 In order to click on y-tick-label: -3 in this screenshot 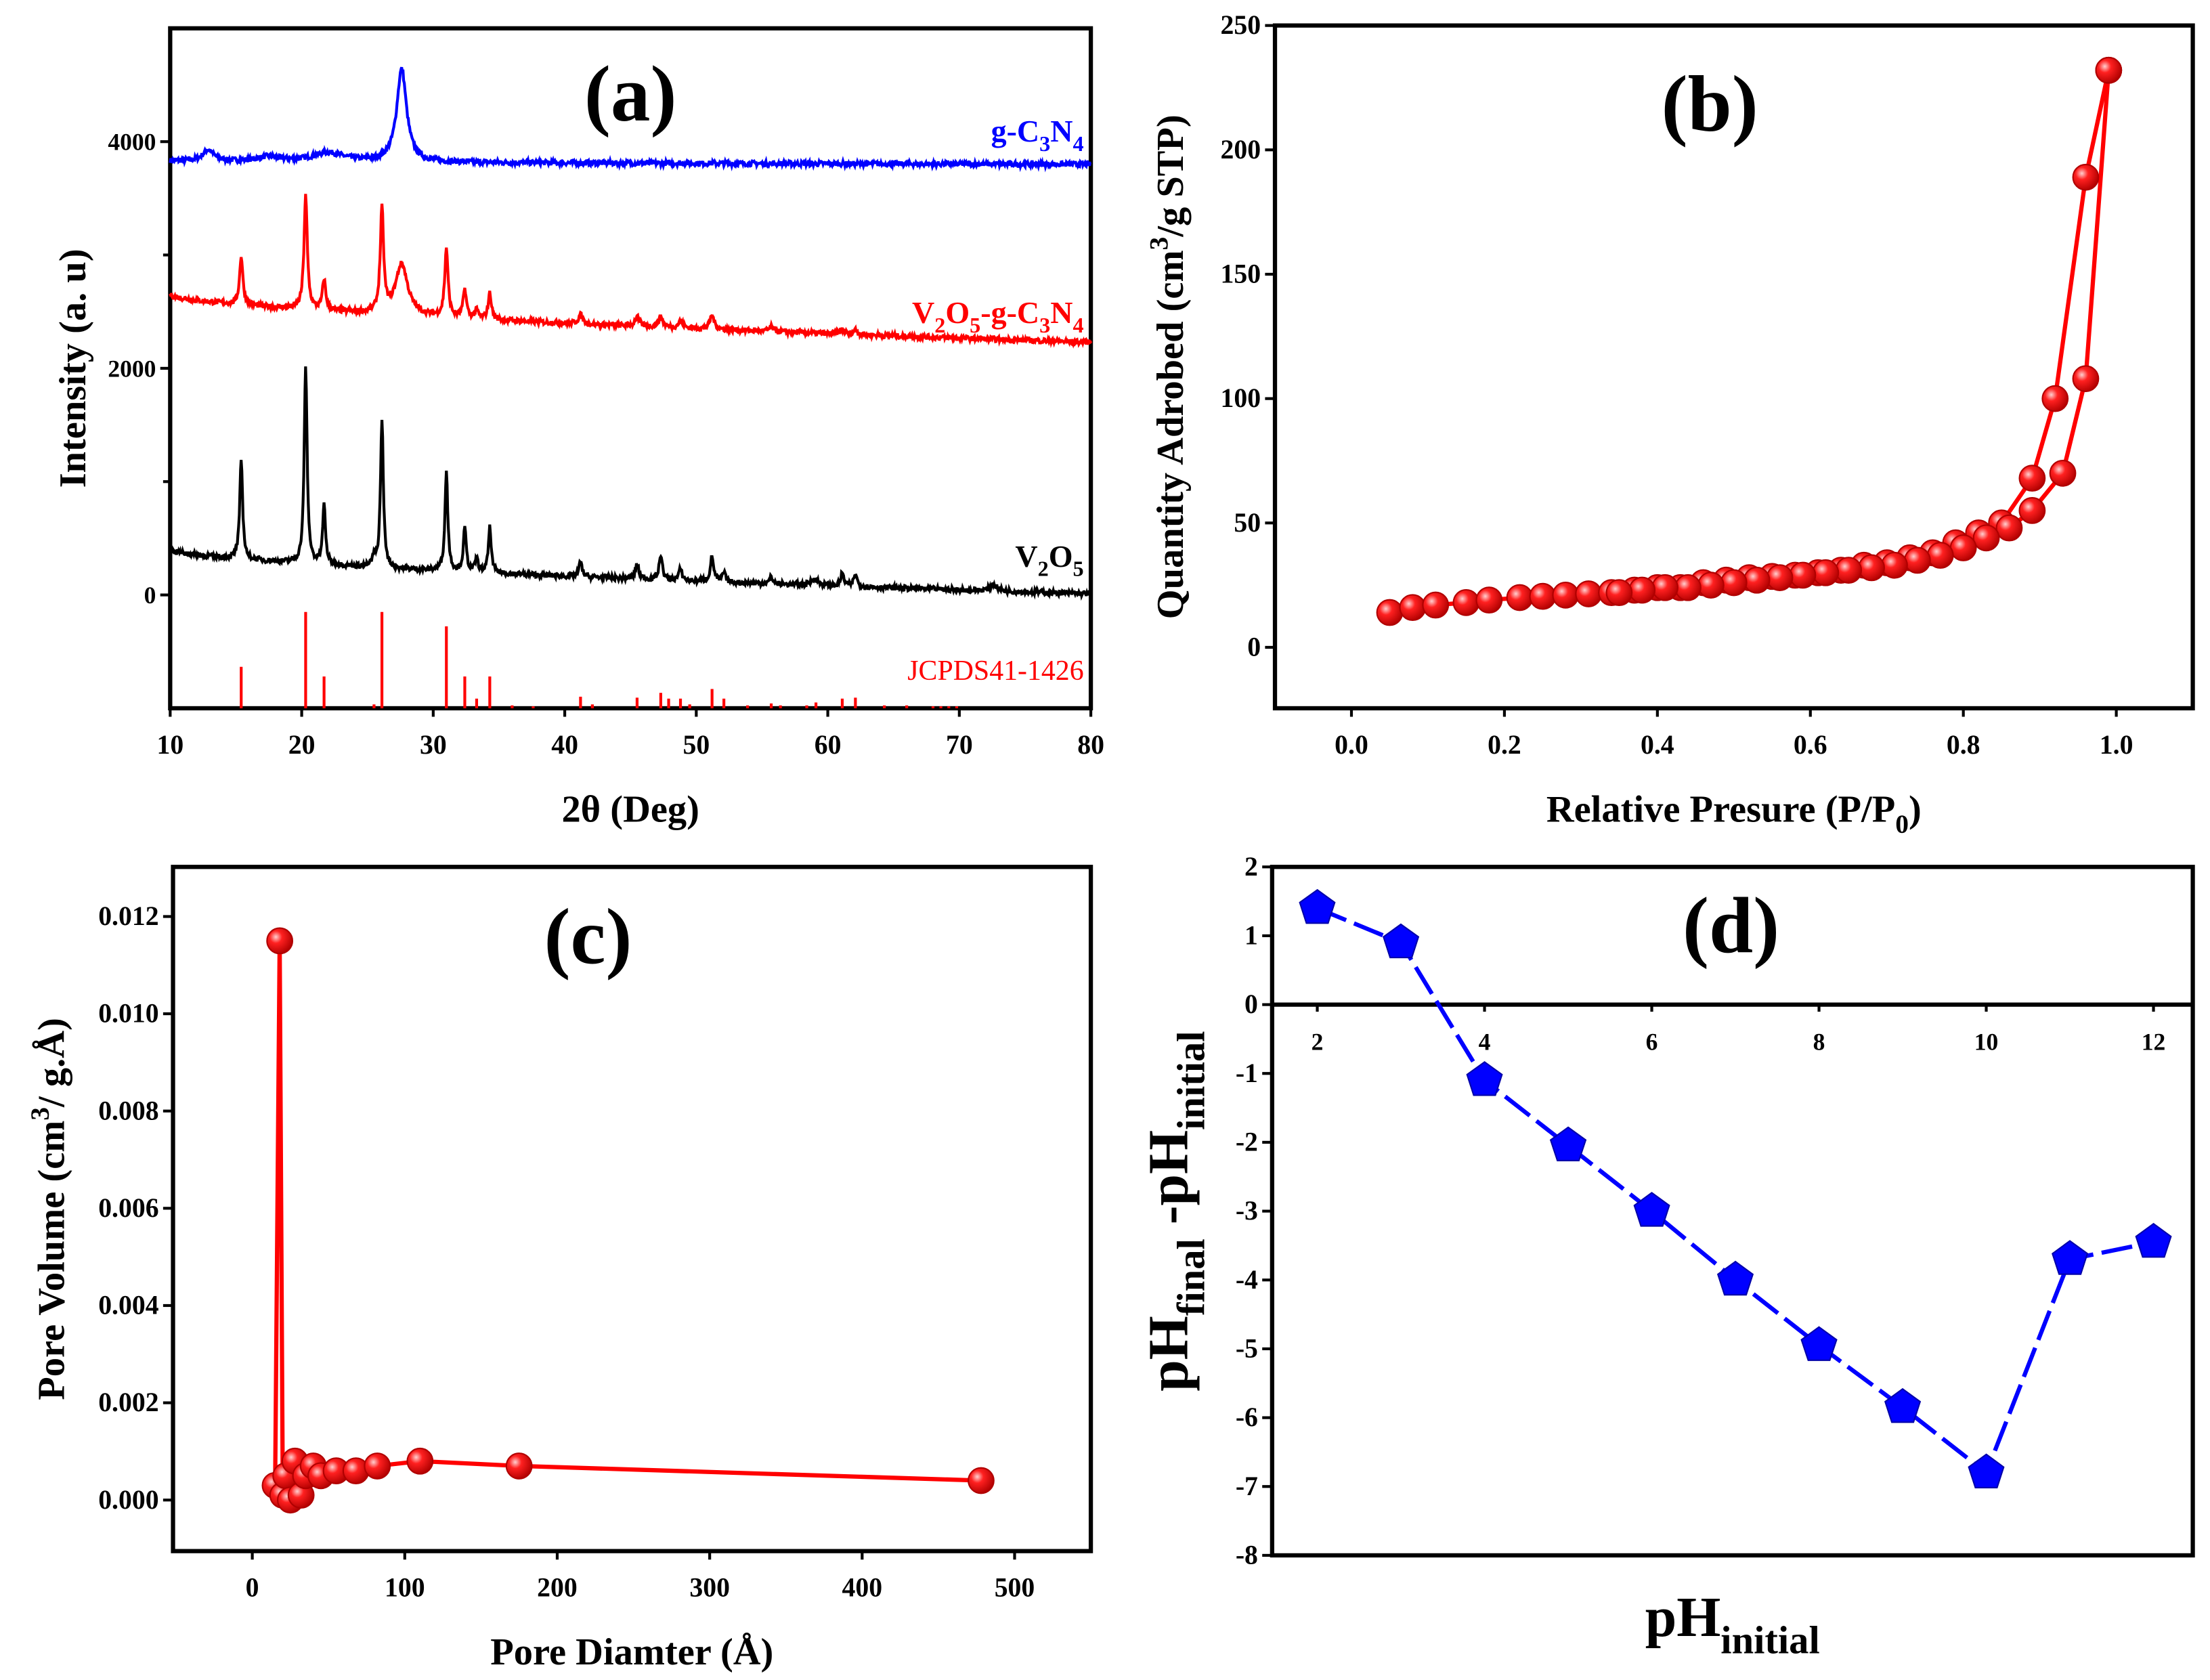, I will do `click(1247, 1211)`.